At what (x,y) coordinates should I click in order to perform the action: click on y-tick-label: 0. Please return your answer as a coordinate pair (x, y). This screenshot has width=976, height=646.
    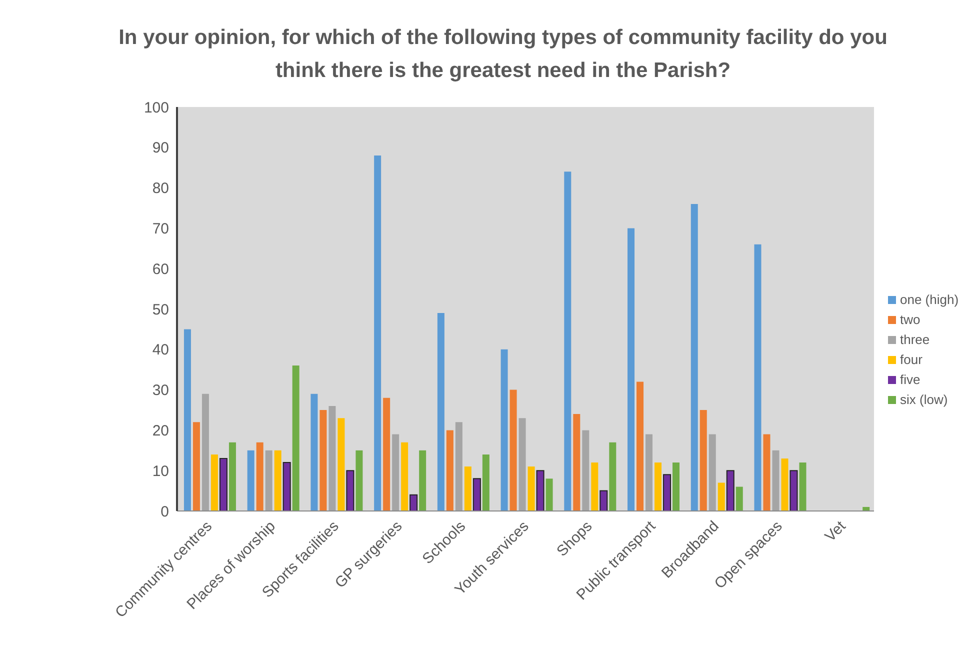
    Looking at the image, I should click on (164, 511).